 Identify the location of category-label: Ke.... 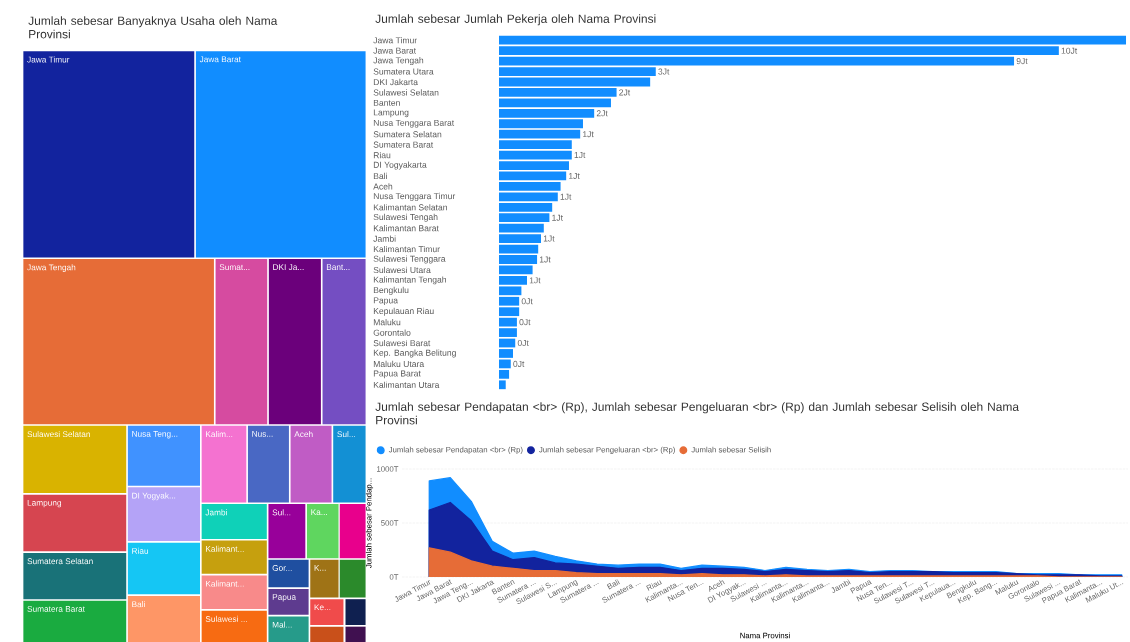
(322, 607).